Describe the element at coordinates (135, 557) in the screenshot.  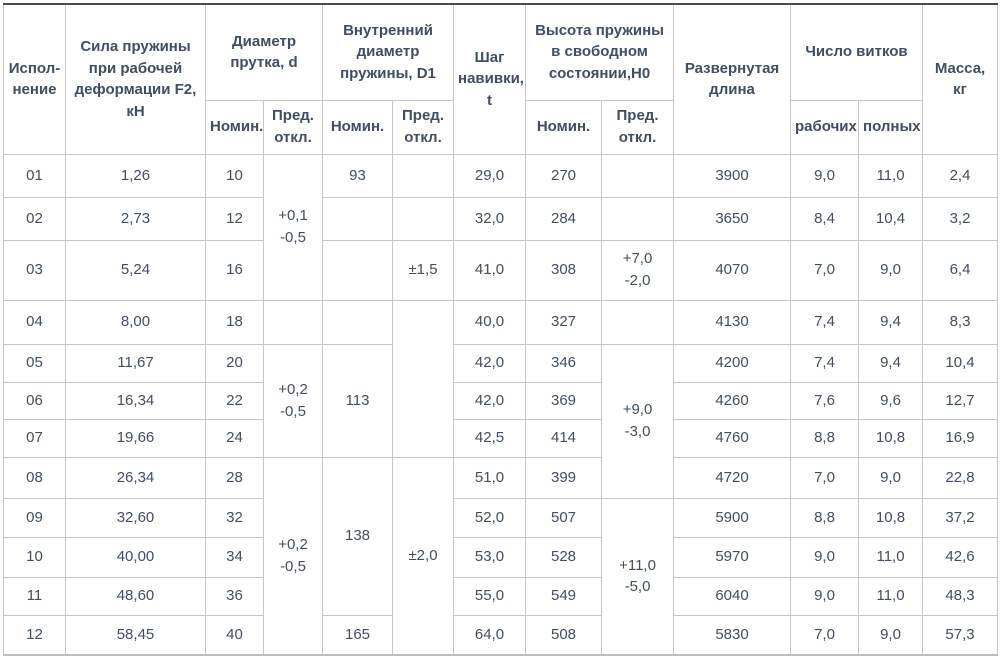
I see `cell-force-f2: 40,00` at that location.